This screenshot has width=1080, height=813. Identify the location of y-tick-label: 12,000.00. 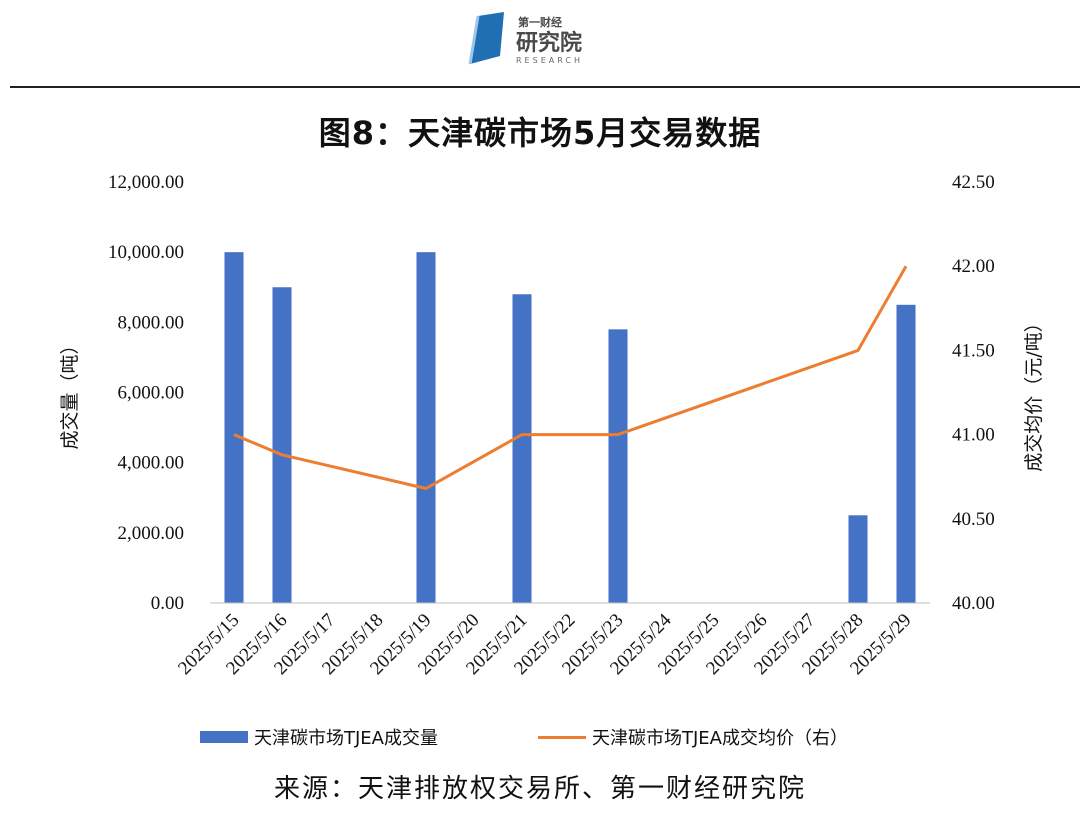
(146, 182).